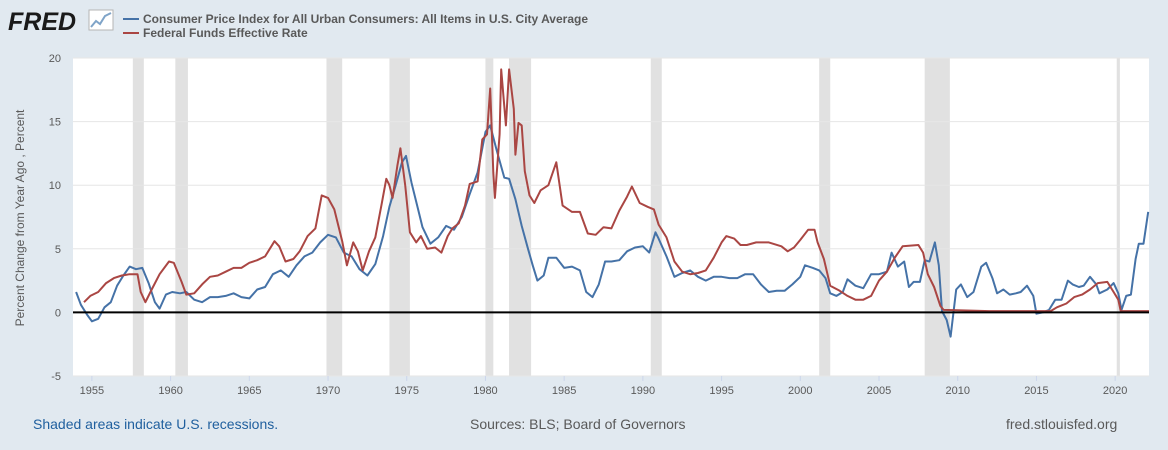 This screenshot has height=450, width=1168. I want to click on x-tick-label: 1990, so click(643, 391).